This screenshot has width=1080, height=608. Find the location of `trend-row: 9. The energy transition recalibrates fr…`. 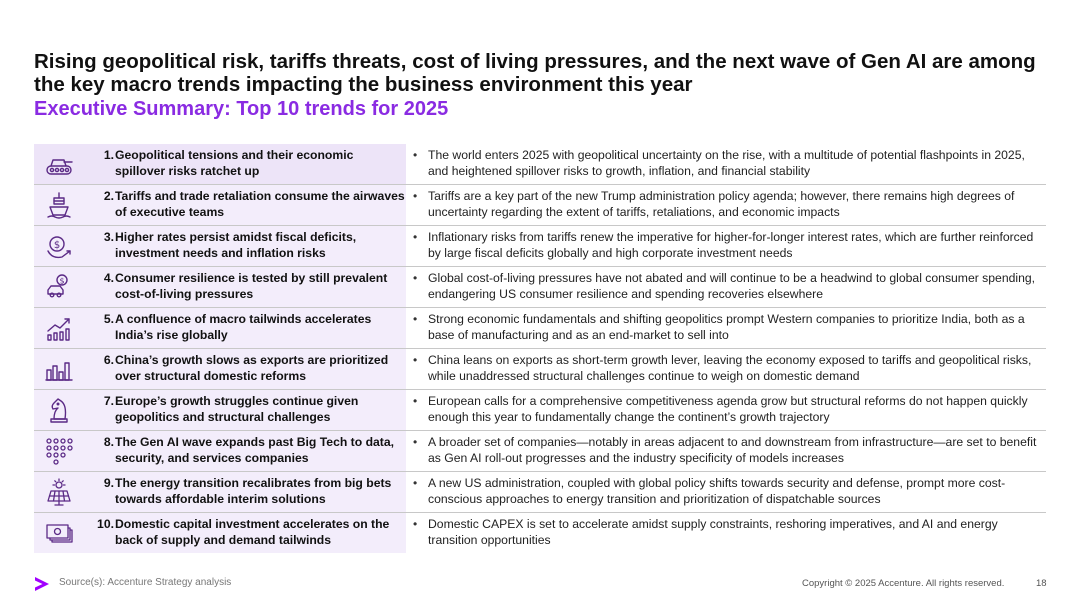

trend-row: 9. The energy transition recalibrates fr… is located at coordinates (540, 492).